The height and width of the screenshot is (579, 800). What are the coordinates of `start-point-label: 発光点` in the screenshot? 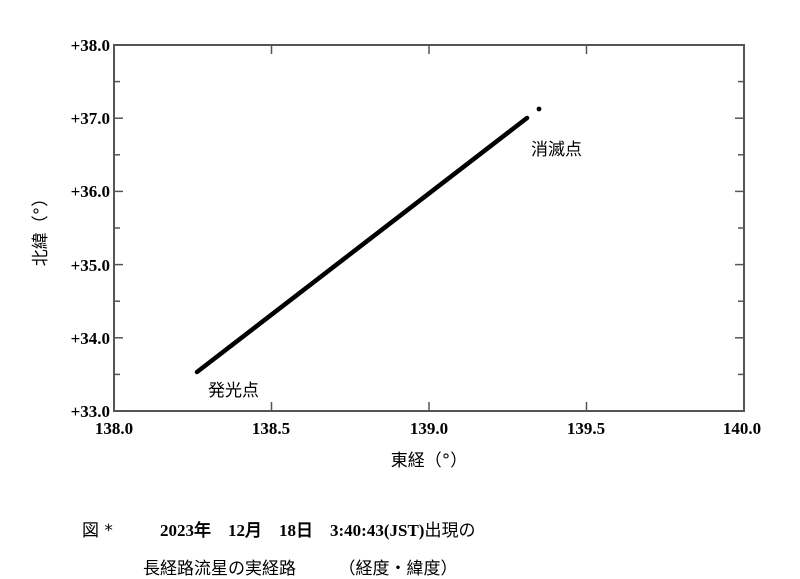 It's located at (233, 391).